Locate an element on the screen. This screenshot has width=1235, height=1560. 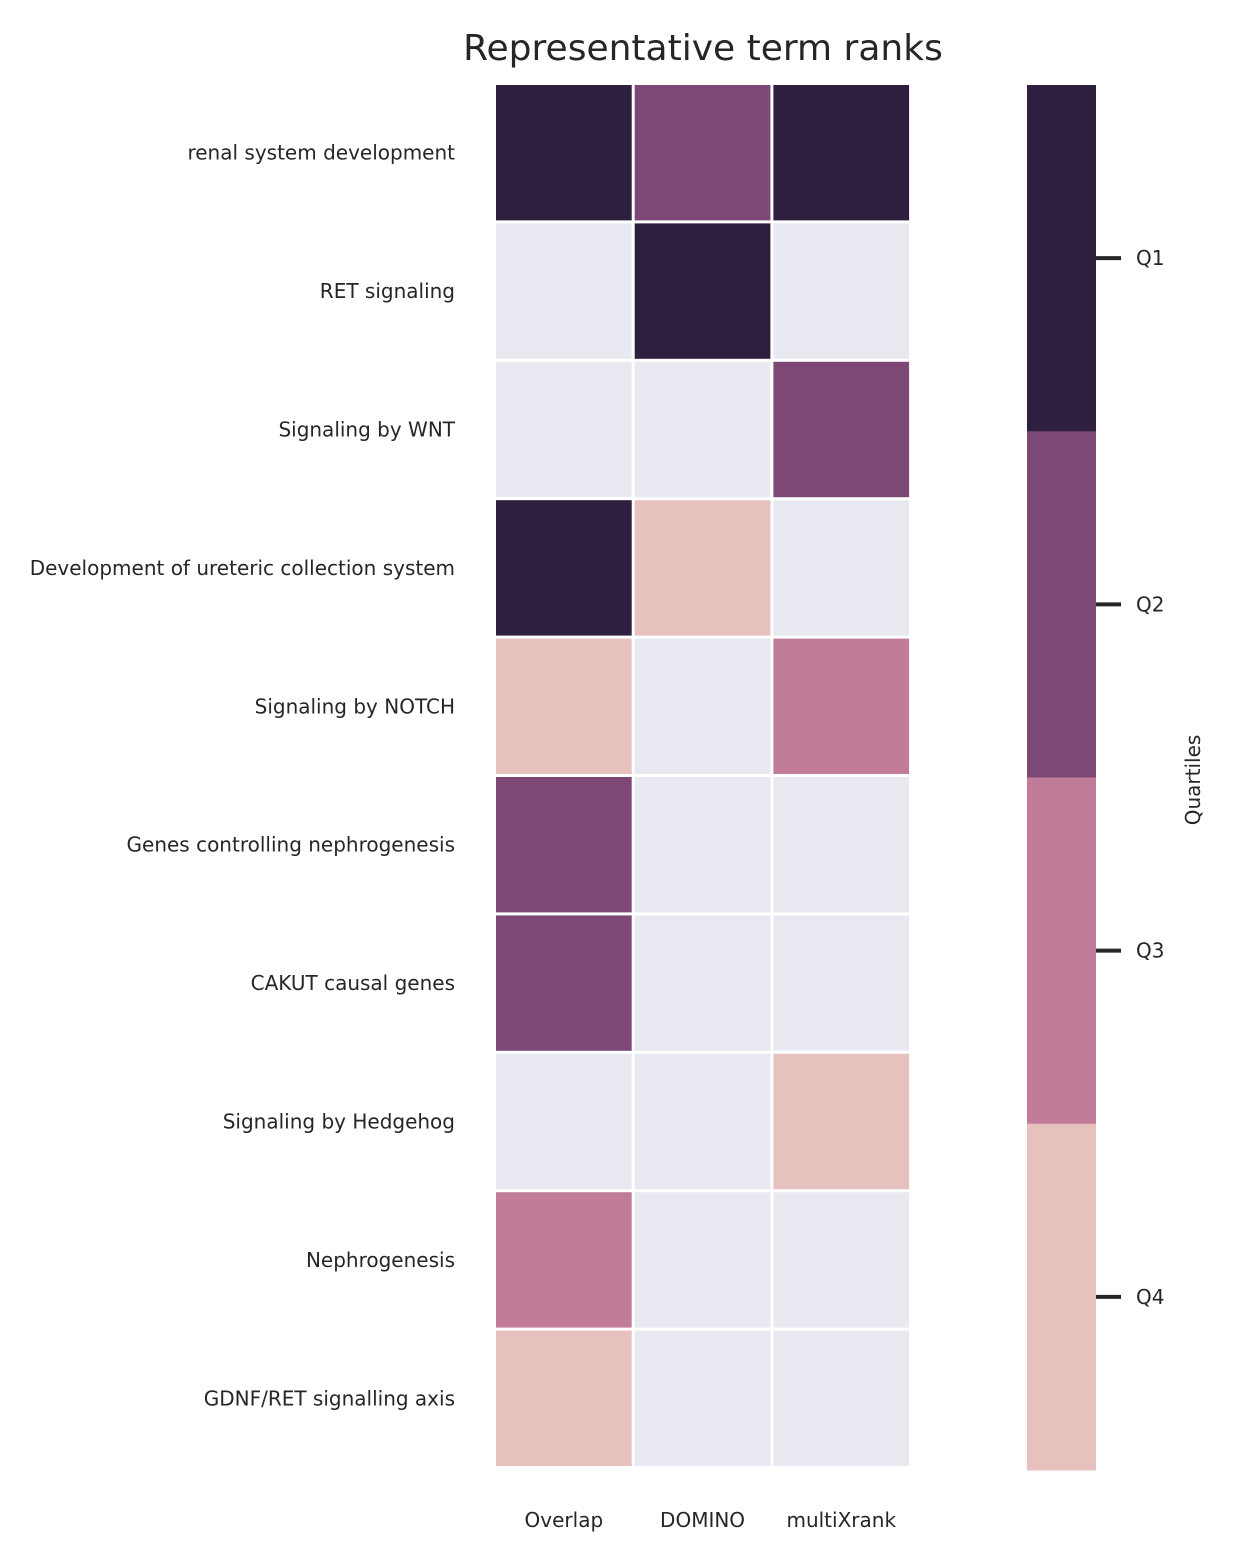
chart-title: Representative term ranks is located at coordinates (703, 48).